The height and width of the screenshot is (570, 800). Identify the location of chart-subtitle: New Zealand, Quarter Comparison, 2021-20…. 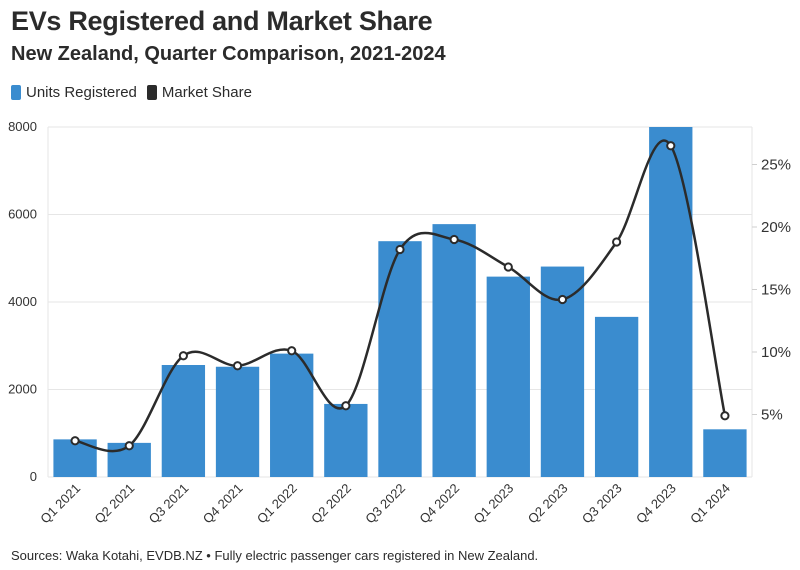
(228, 54).